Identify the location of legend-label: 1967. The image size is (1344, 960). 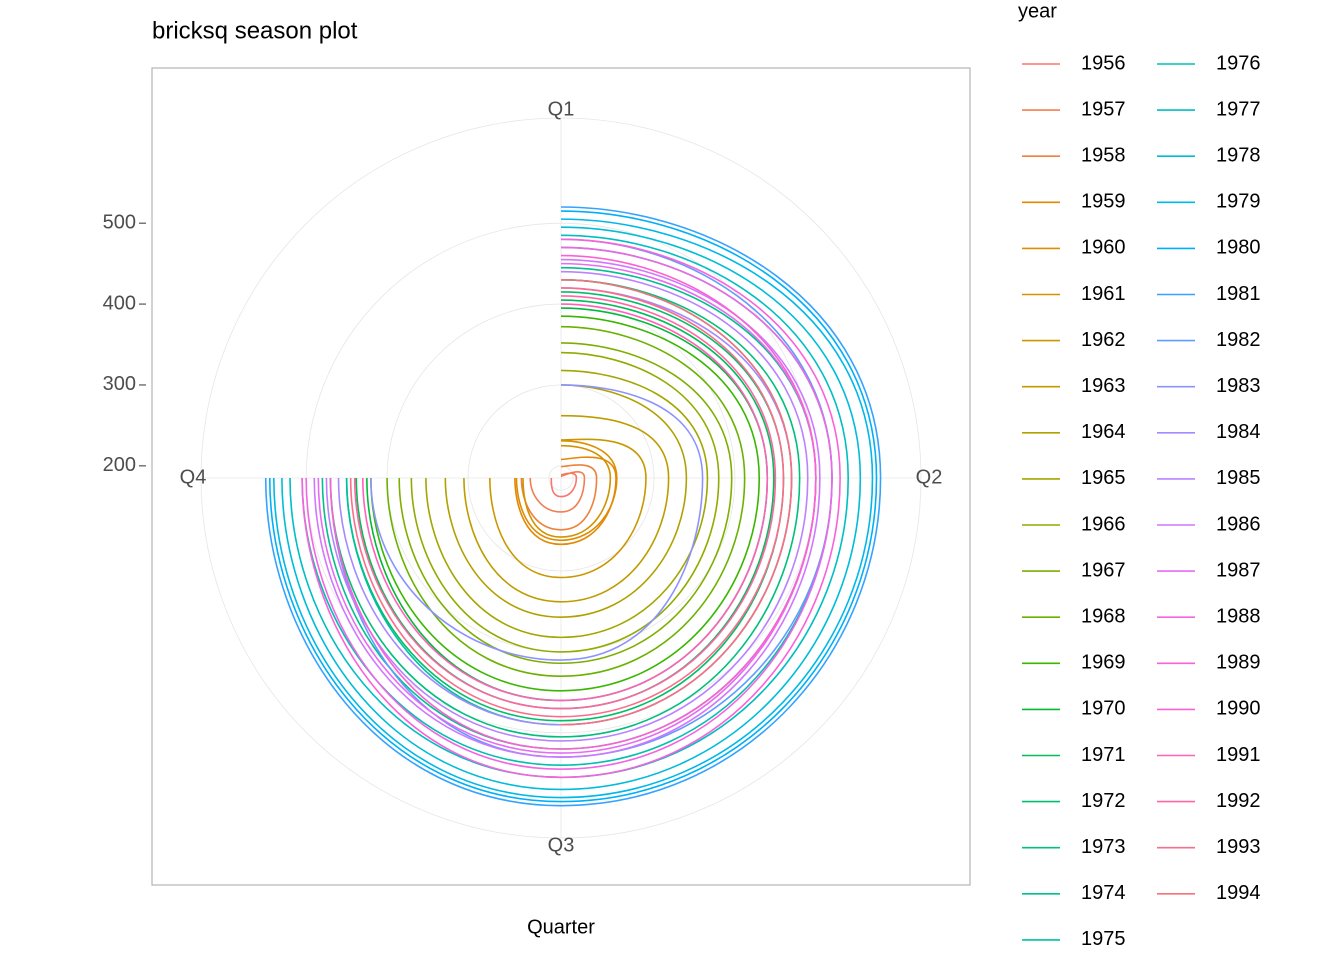
(1103, 570).